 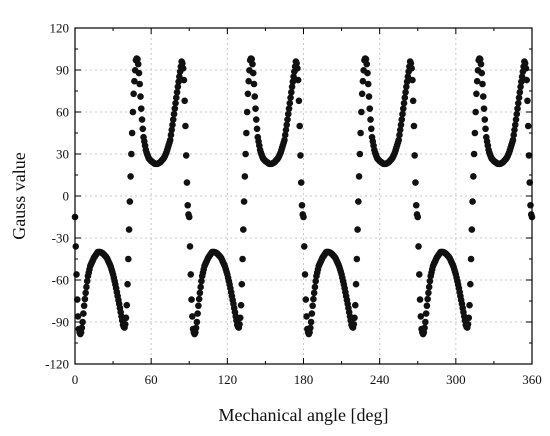 I want to click on x-tick-label: 60, so click(x=151, y=379).